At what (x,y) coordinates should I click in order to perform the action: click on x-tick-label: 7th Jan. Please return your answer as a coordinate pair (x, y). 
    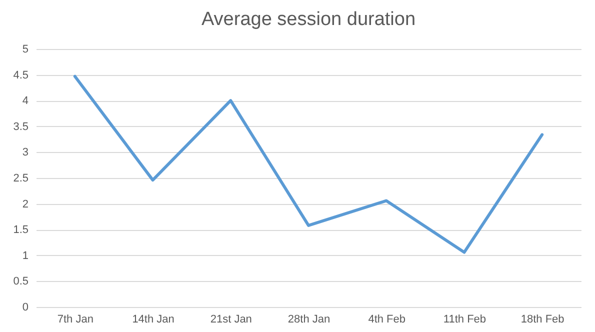
    Looking at the image, I should click on (75, 320).